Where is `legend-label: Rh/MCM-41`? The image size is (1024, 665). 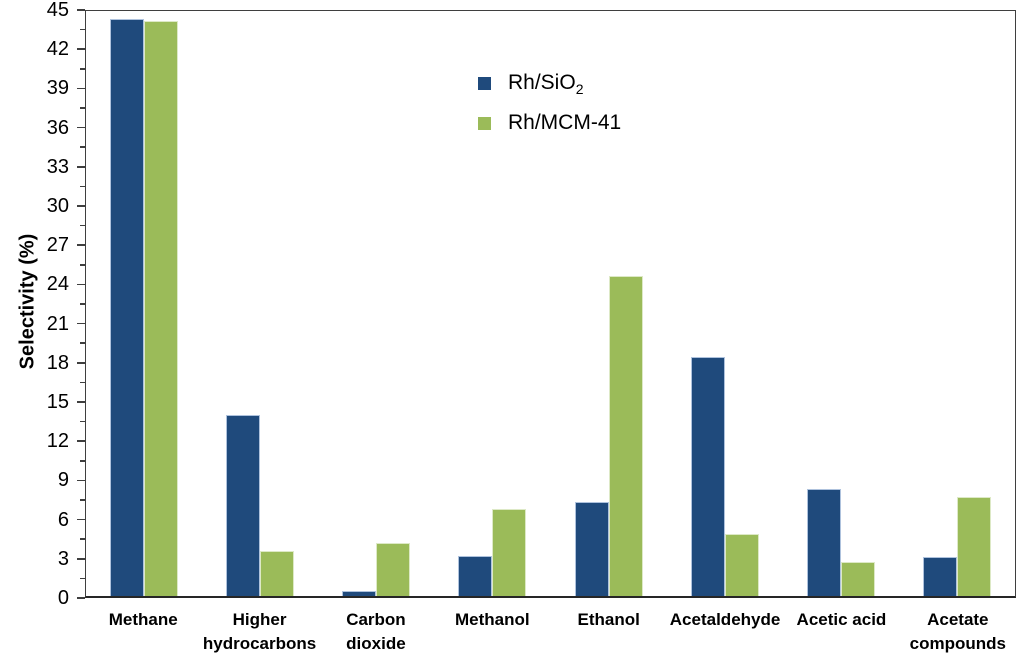 legend-label: Rh/MCM-41 is located at coordinates (565, 122).